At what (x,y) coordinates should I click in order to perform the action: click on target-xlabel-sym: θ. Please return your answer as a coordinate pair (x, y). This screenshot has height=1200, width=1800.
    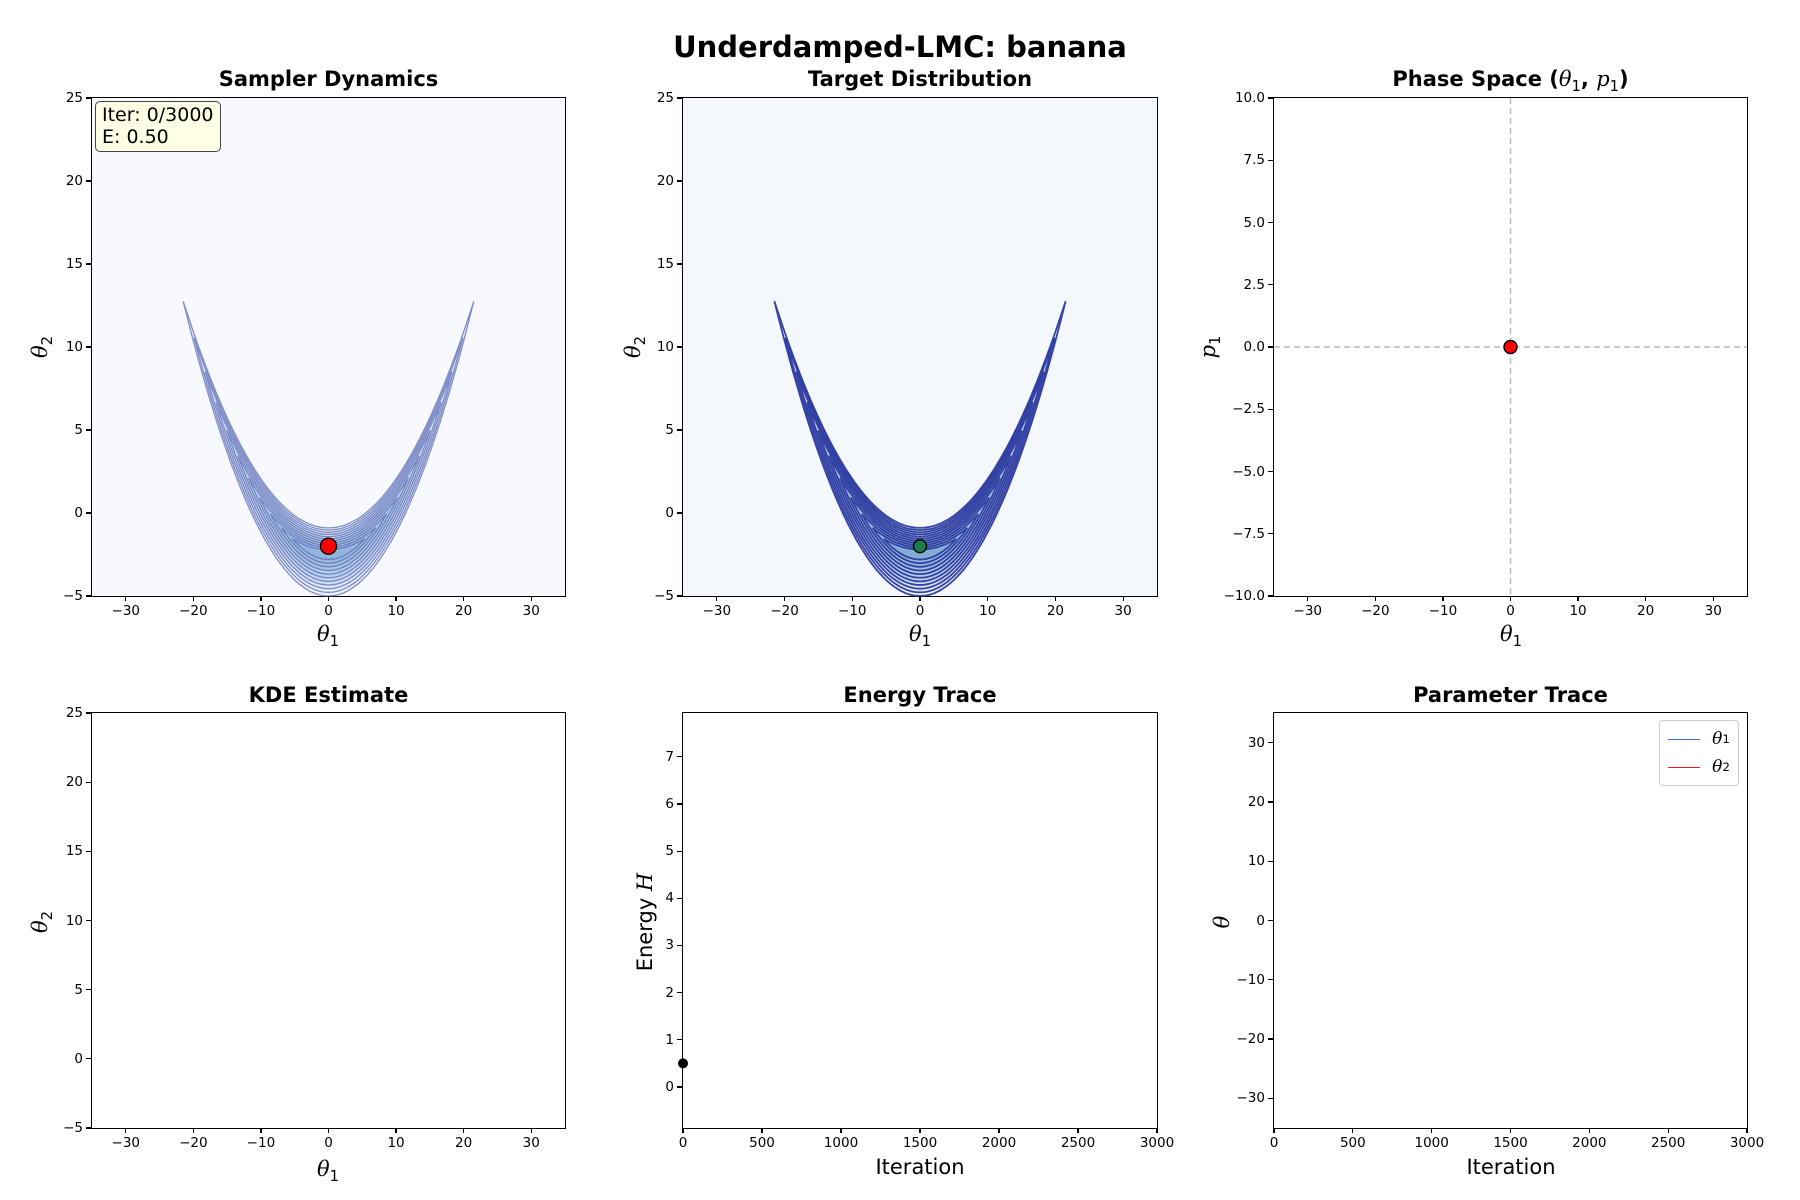
    Looking at the image, I should click on (915, 634).